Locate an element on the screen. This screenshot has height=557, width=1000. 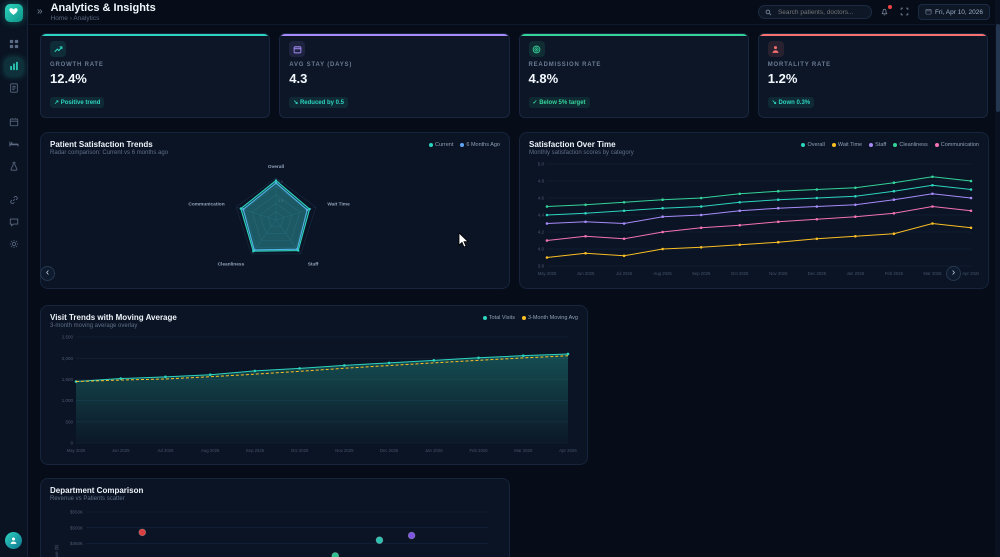
svg-text: Wait Time is located at coordinates (338, 204).